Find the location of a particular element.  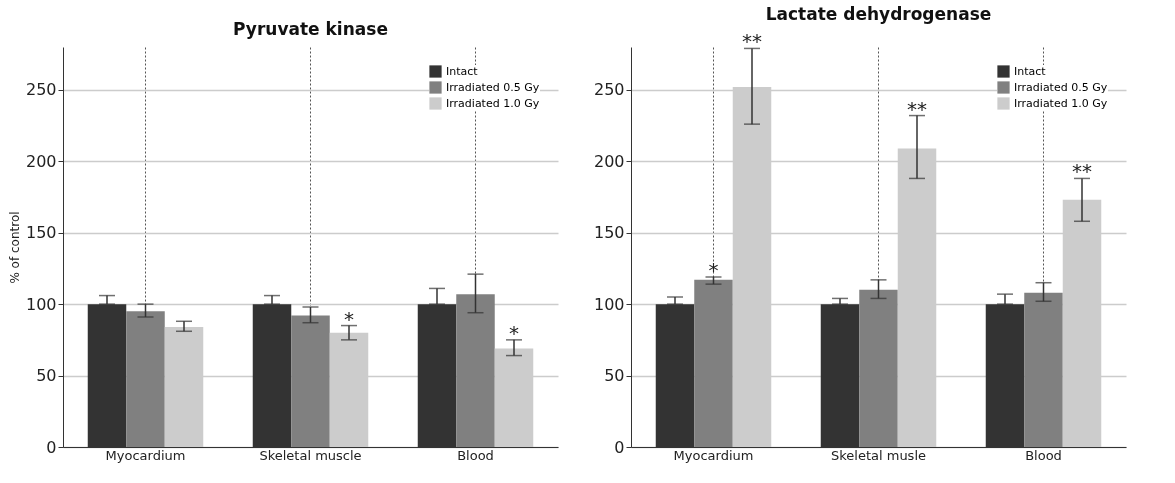

chart-title: Pyruvate kinase is located at coordinates (310, 29).